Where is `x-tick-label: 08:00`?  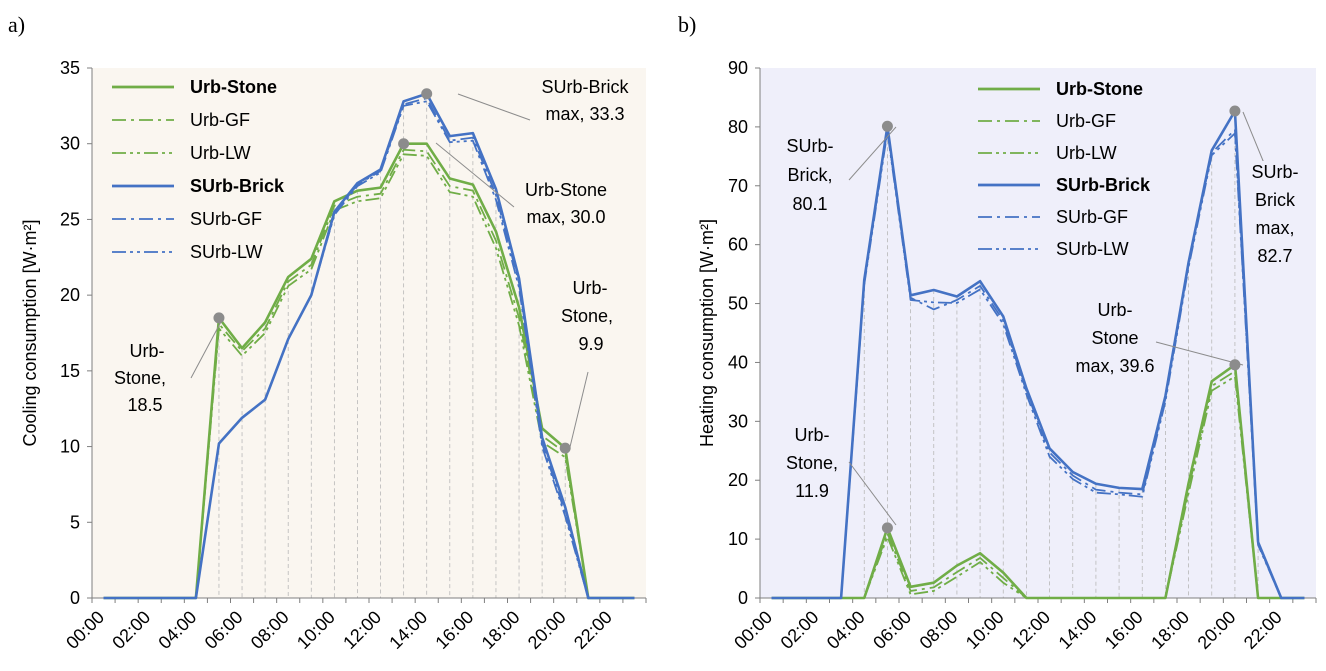
x-tick-label: 08:00 is located at coordinates (939, 630).